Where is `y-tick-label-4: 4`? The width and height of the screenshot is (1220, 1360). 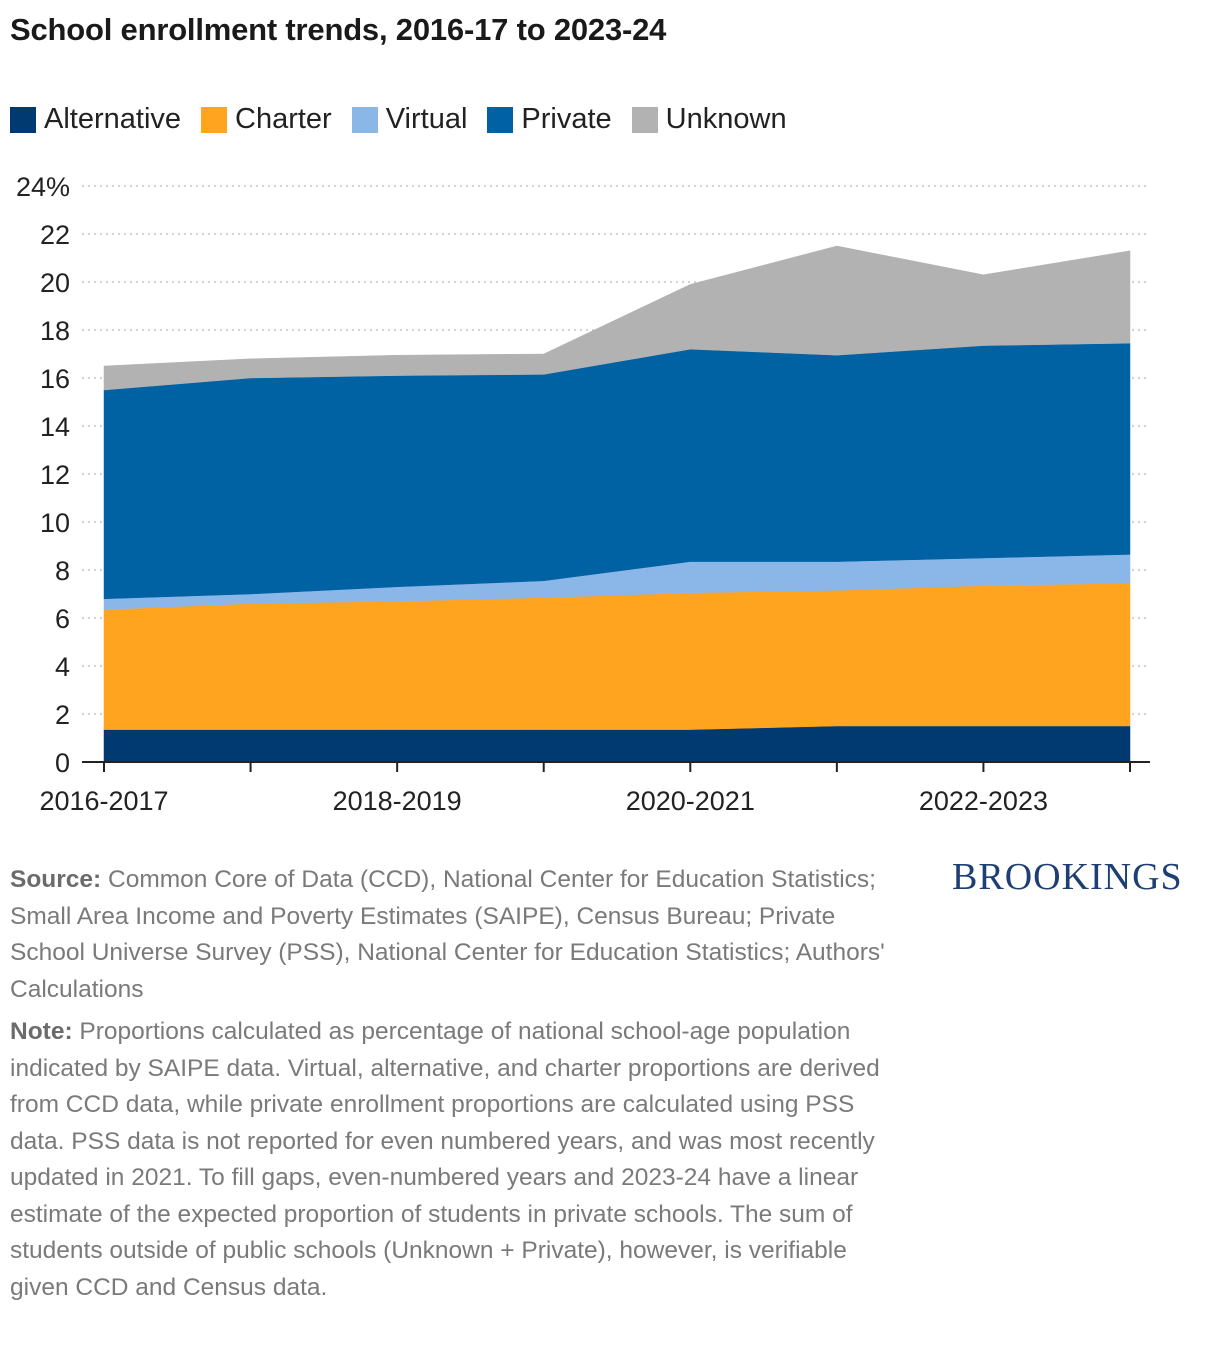 y-tick-label-4: 4 is located at coordinates (62, 667).